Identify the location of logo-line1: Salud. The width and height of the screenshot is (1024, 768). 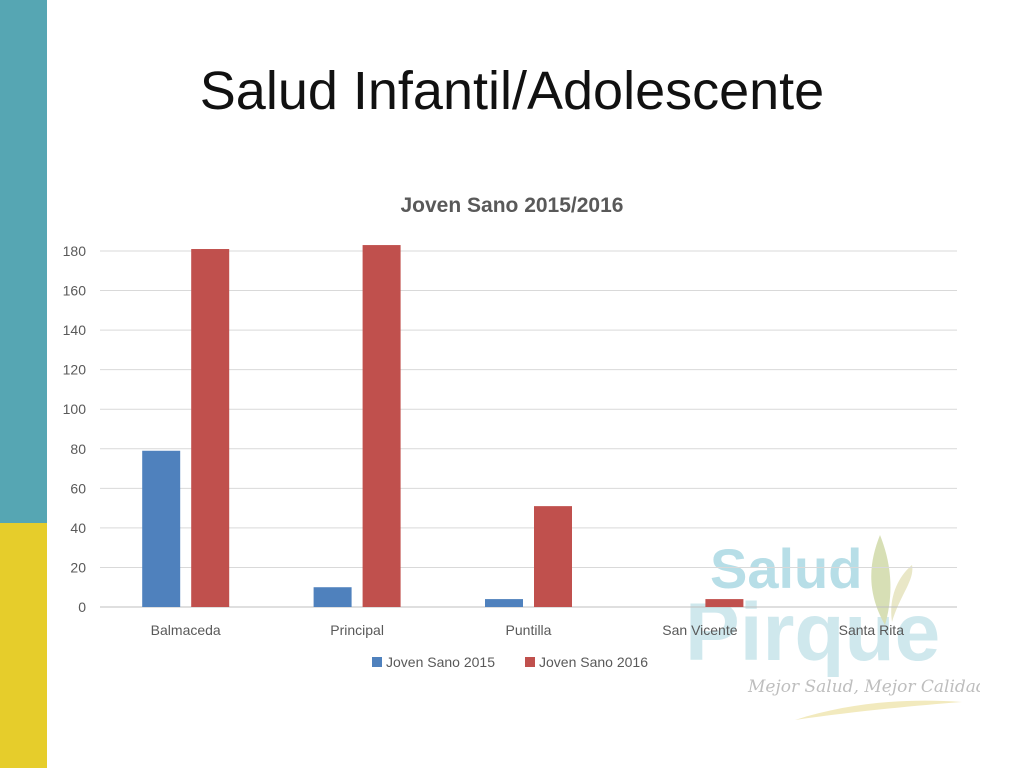
(786, 568).